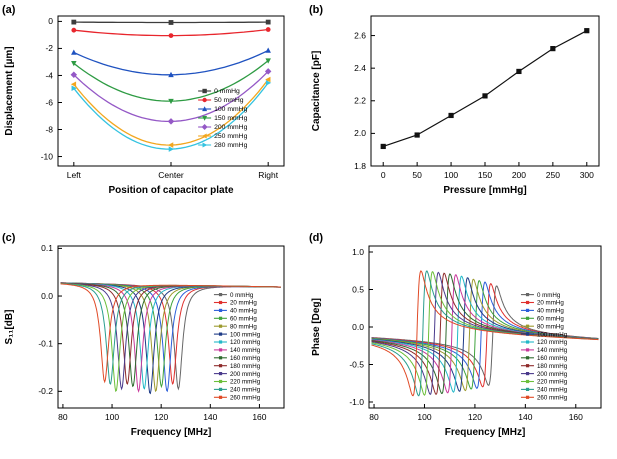 This screenshot has height=459, width=617. Describe the element at coordinates (45, 391) in the screenshot. I see `y-tick-label: -0.2` at that location.